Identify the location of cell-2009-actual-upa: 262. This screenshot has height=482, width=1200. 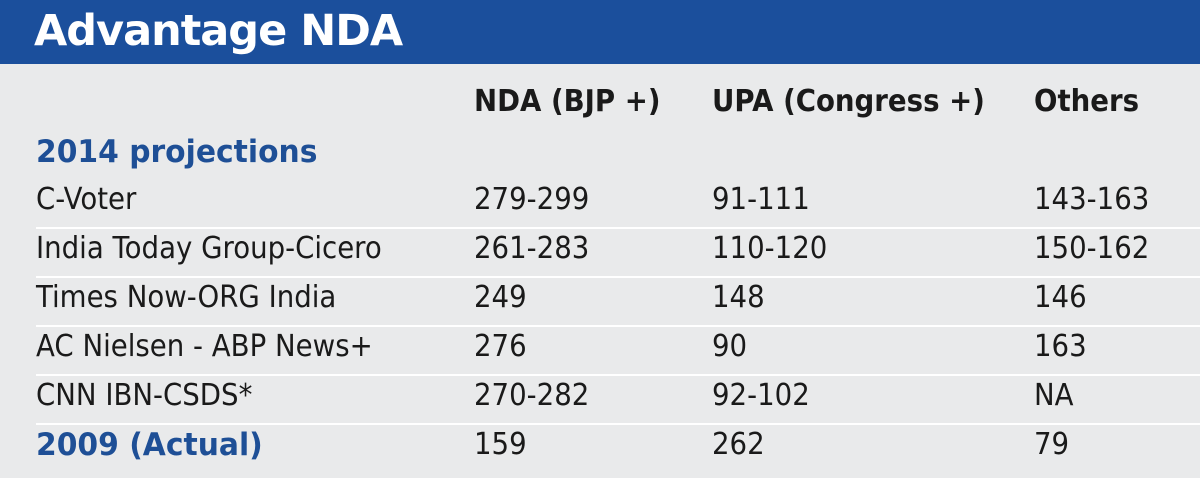
(738, 444).